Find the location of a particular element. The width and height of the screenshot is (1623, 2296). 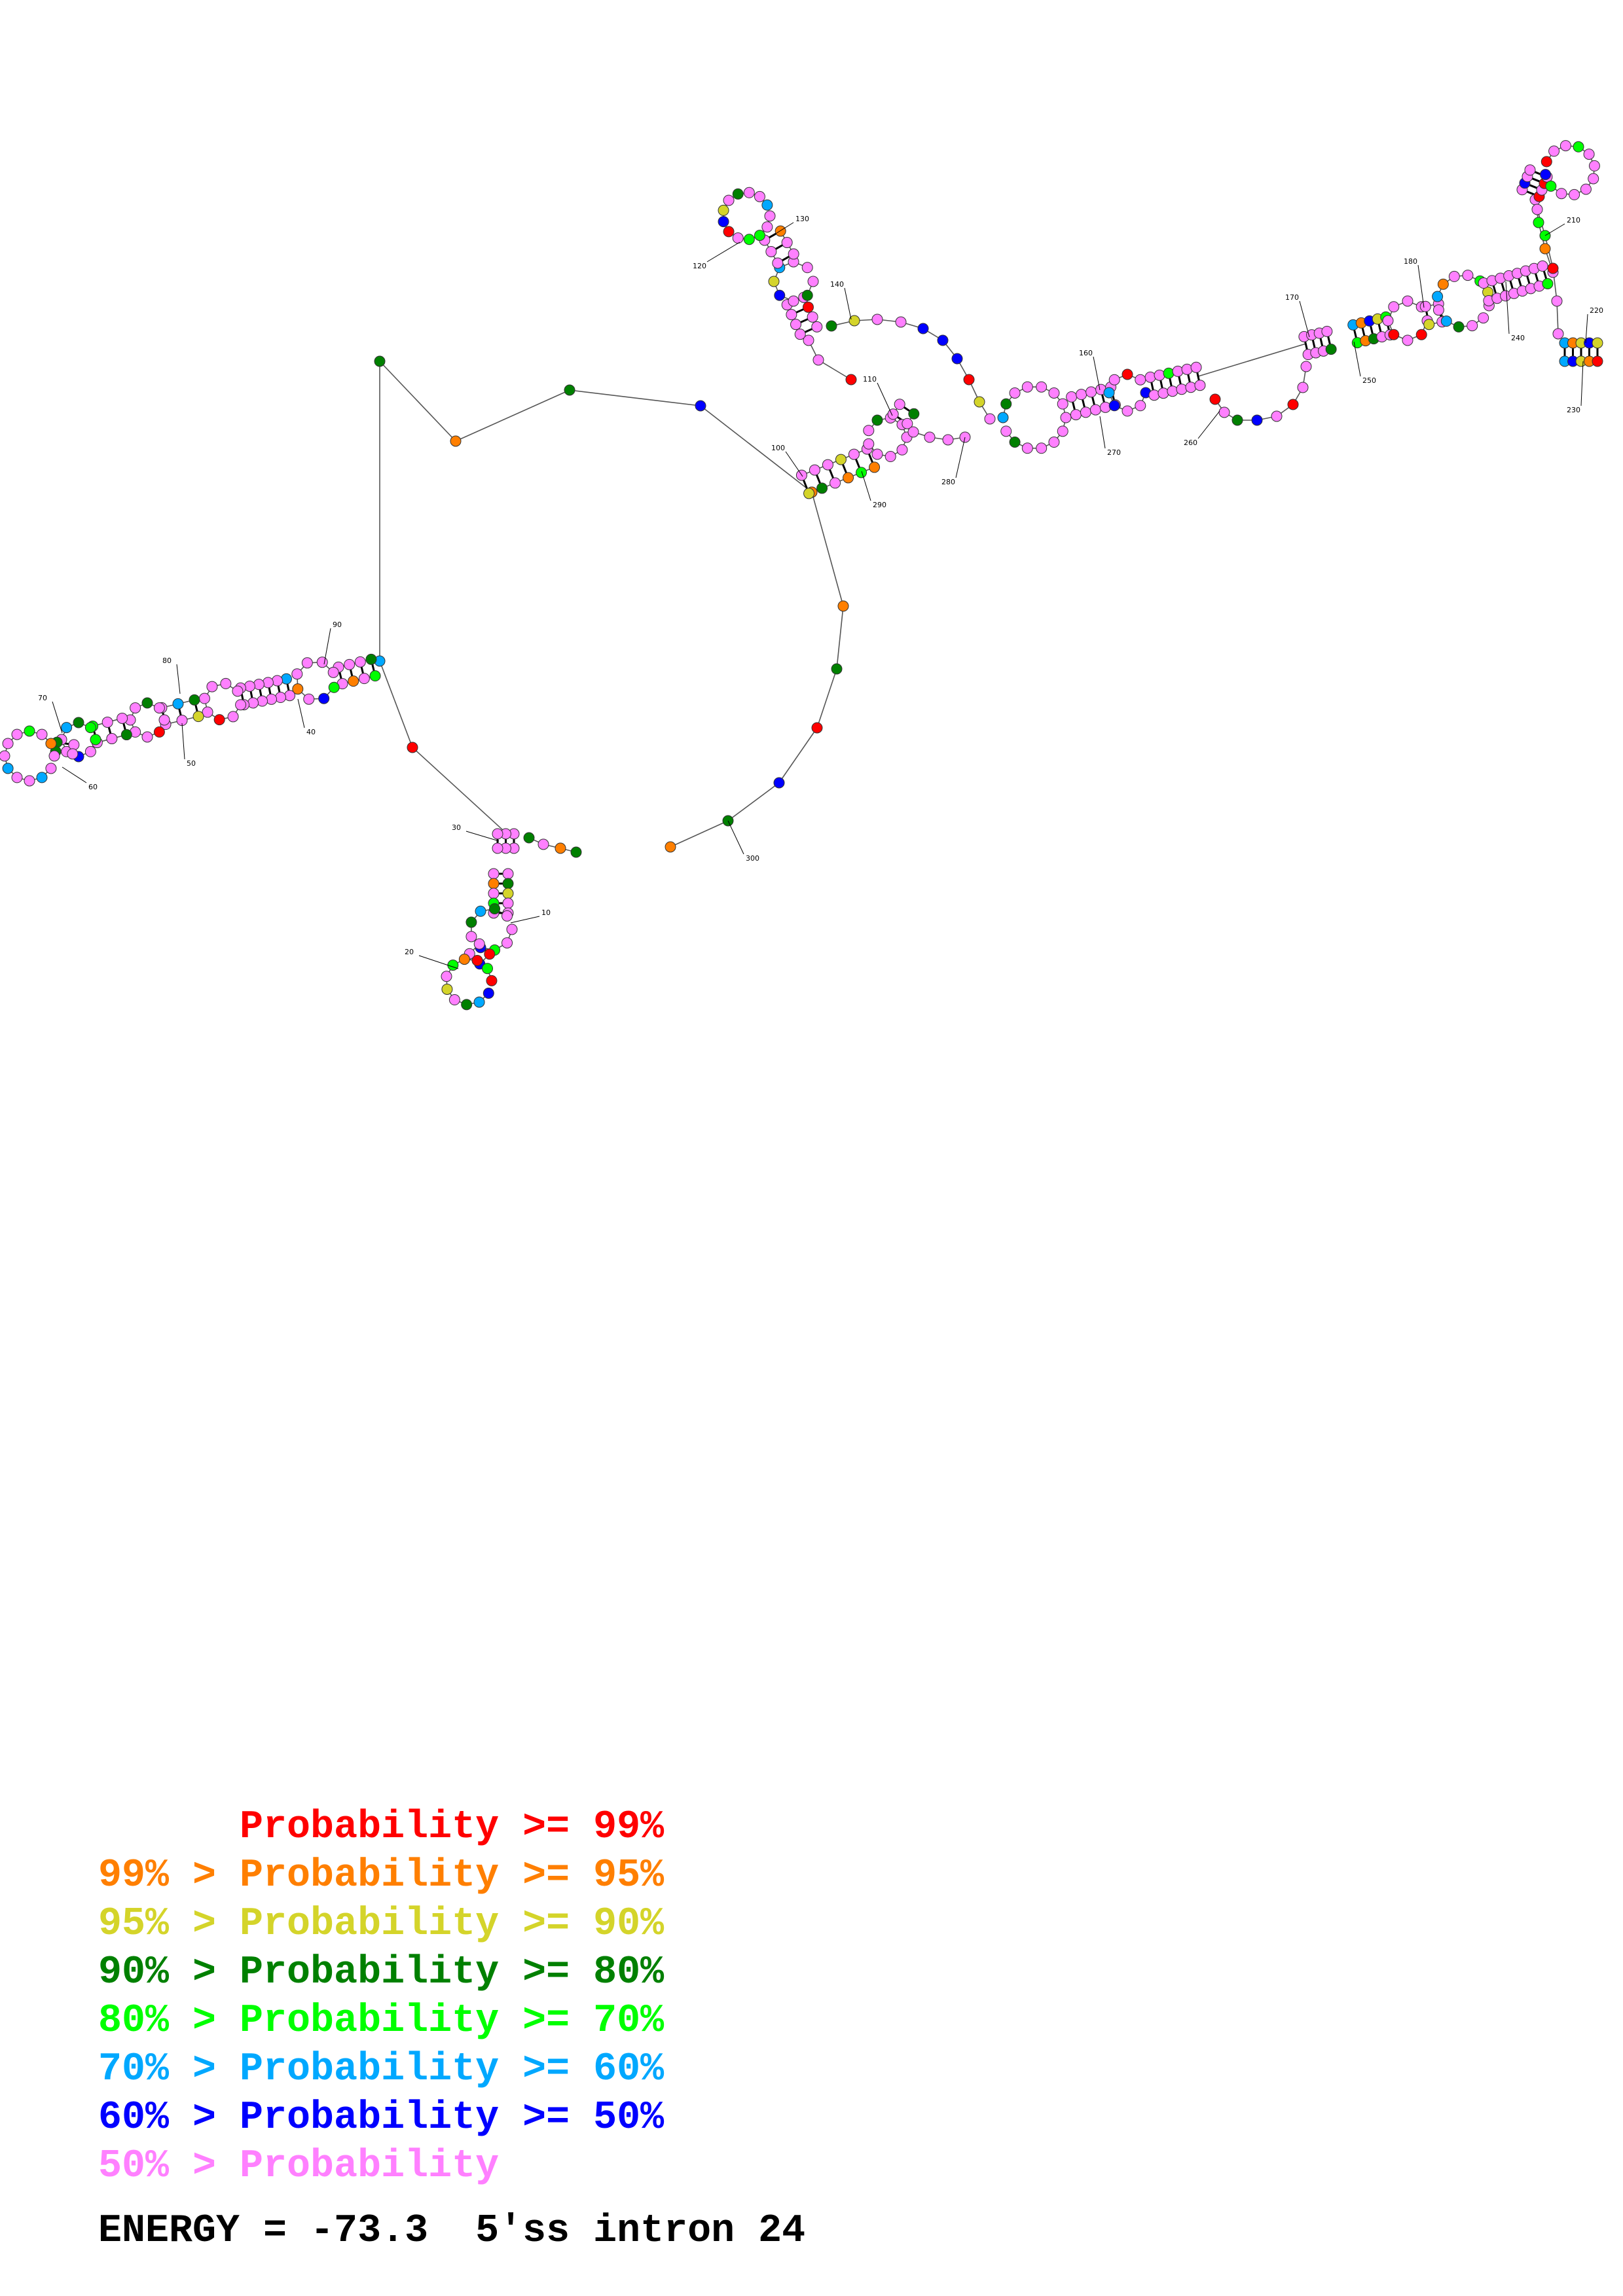

position-label: 270 is located at coordinates (1114, 452).